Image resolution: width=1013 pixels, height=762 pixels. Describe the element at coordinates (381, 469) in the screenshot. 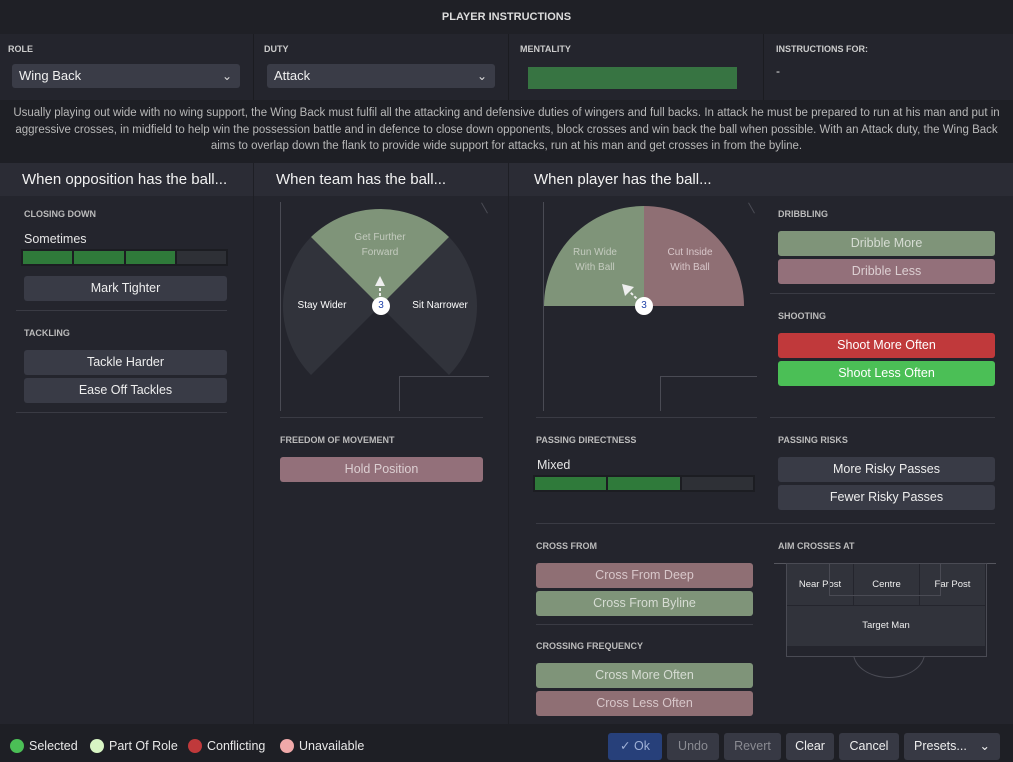

I see `hold-position-button: Hold Position` at that location.